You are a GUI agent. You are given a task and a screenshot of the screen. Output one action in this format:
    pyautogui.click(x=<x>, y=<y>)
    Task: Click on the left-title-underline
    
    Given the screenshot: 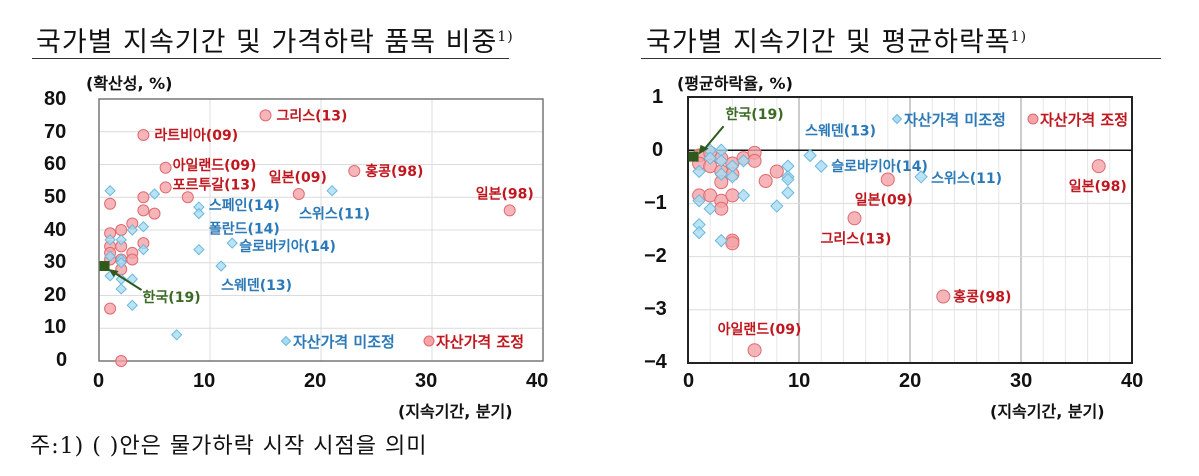 What is the action you would take?
    pyautogui.click(x=270, y=58)
    